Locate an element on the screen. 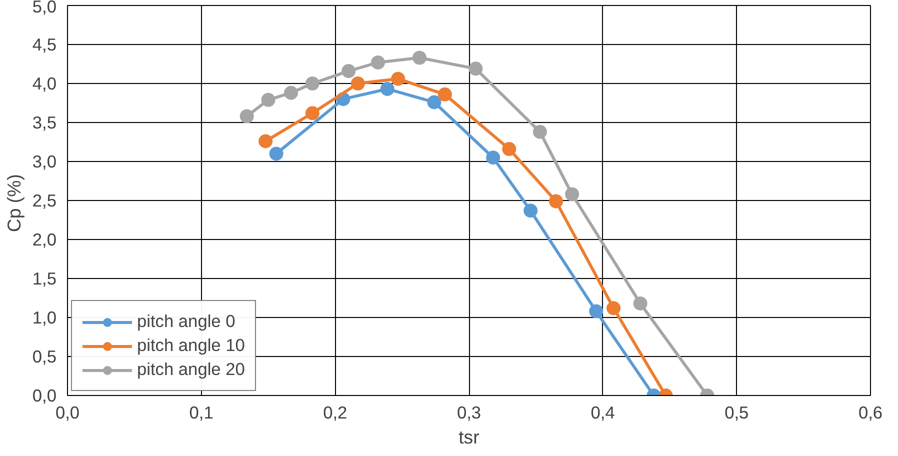 Image resolution: width=898 pixels, height=456 pixels. x-tick-label: 0,4 is located at coordinates (603, 412).